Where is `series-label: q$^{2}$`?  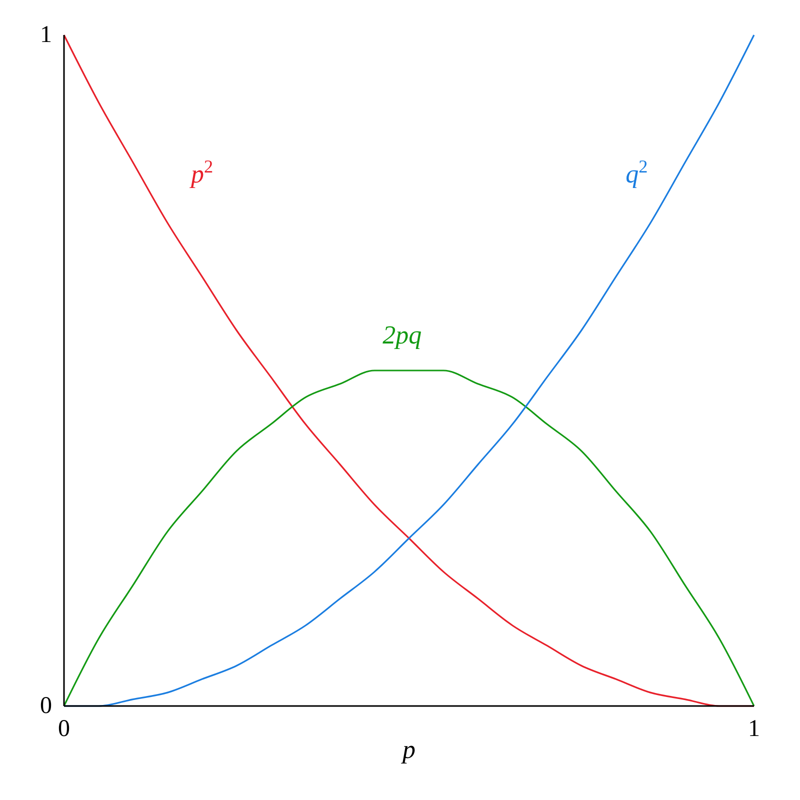 series-label: q$^{2}$ is located at coordinates (637, 172).